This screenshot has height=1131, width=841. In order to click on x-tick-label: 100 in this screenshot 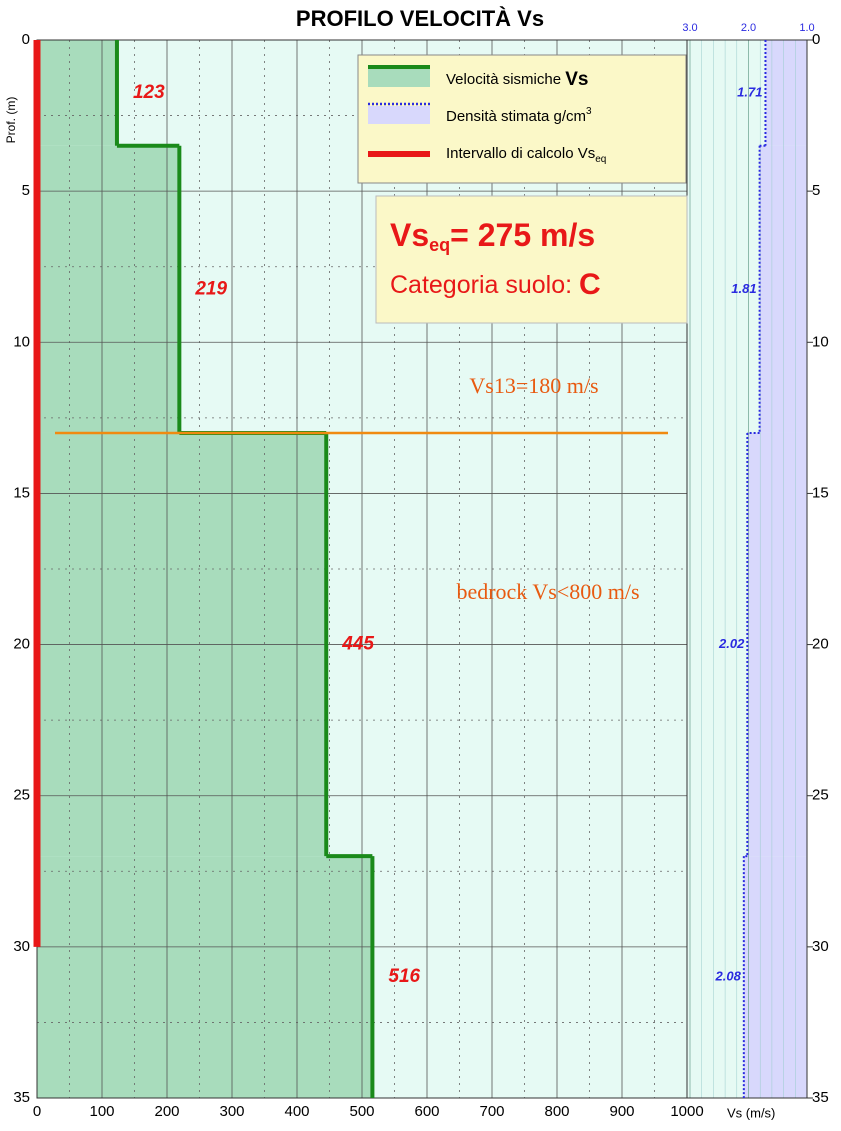, I will do `click(101, 1111)`.